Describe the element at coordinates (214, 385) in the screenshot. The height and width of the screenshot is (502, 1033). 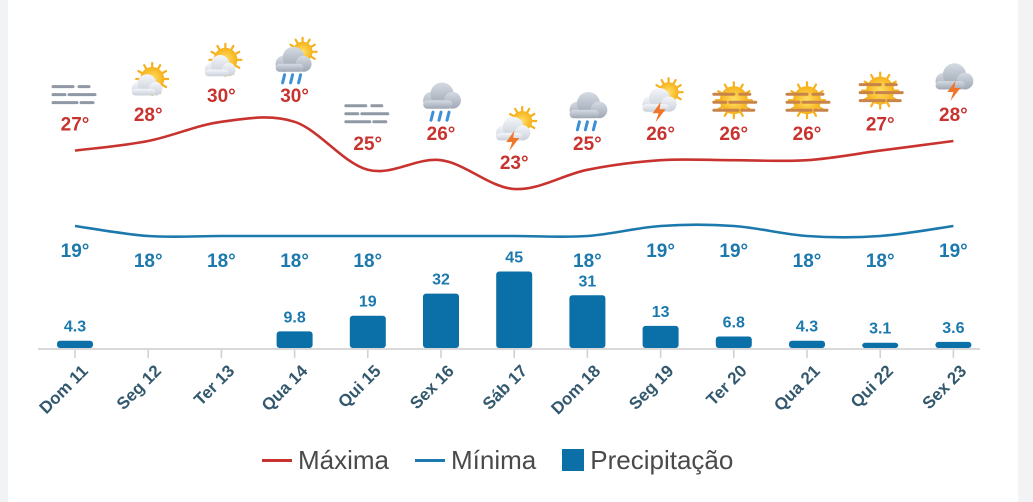
I see `day-label: Ter 13` at that location.